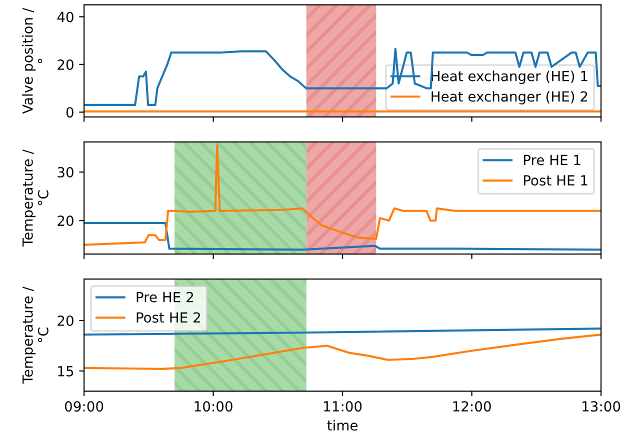  Describe the element at coordinates (70, 112) in the screenshot. I see `y-tick-label: 0` at that location.